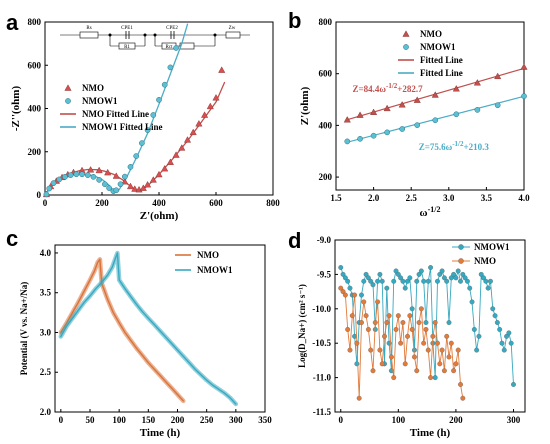  Describe the element at coordinates (431, 34) in the screenshot. I see `legend-nmo-label: NMO` at that location.